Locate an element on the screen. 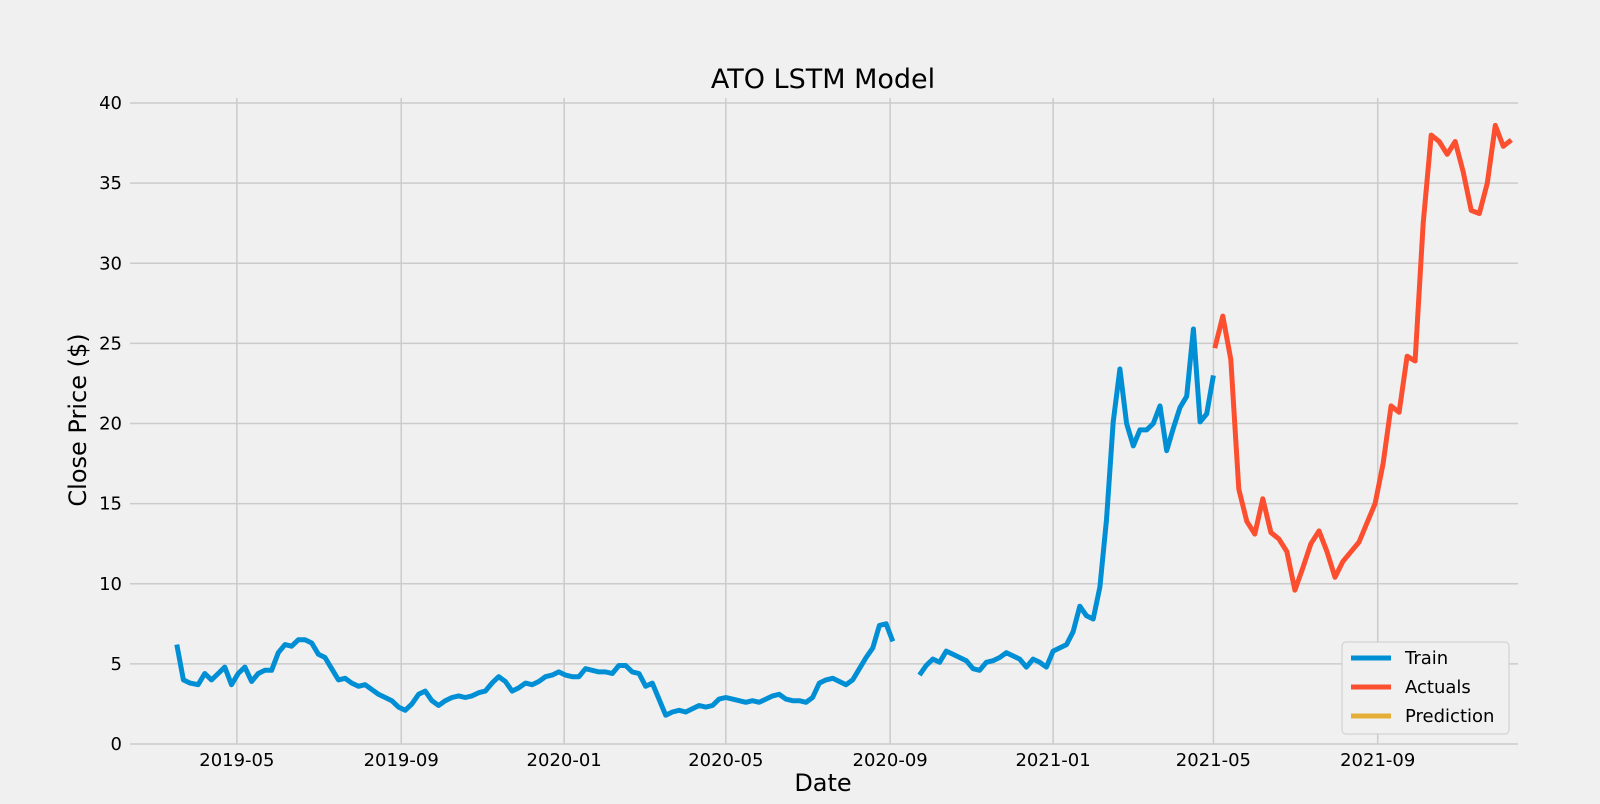 The height and width of the screenshot is (804, 1600). legend: Train Actuals Prediction is located at coordinates (1425, 688).